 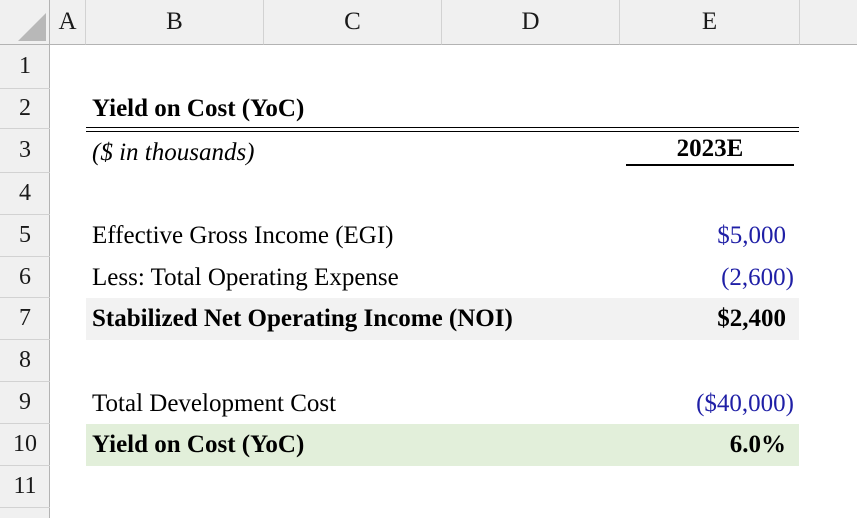 I want to click on column-header-c: C, so click(x=353, y=22).